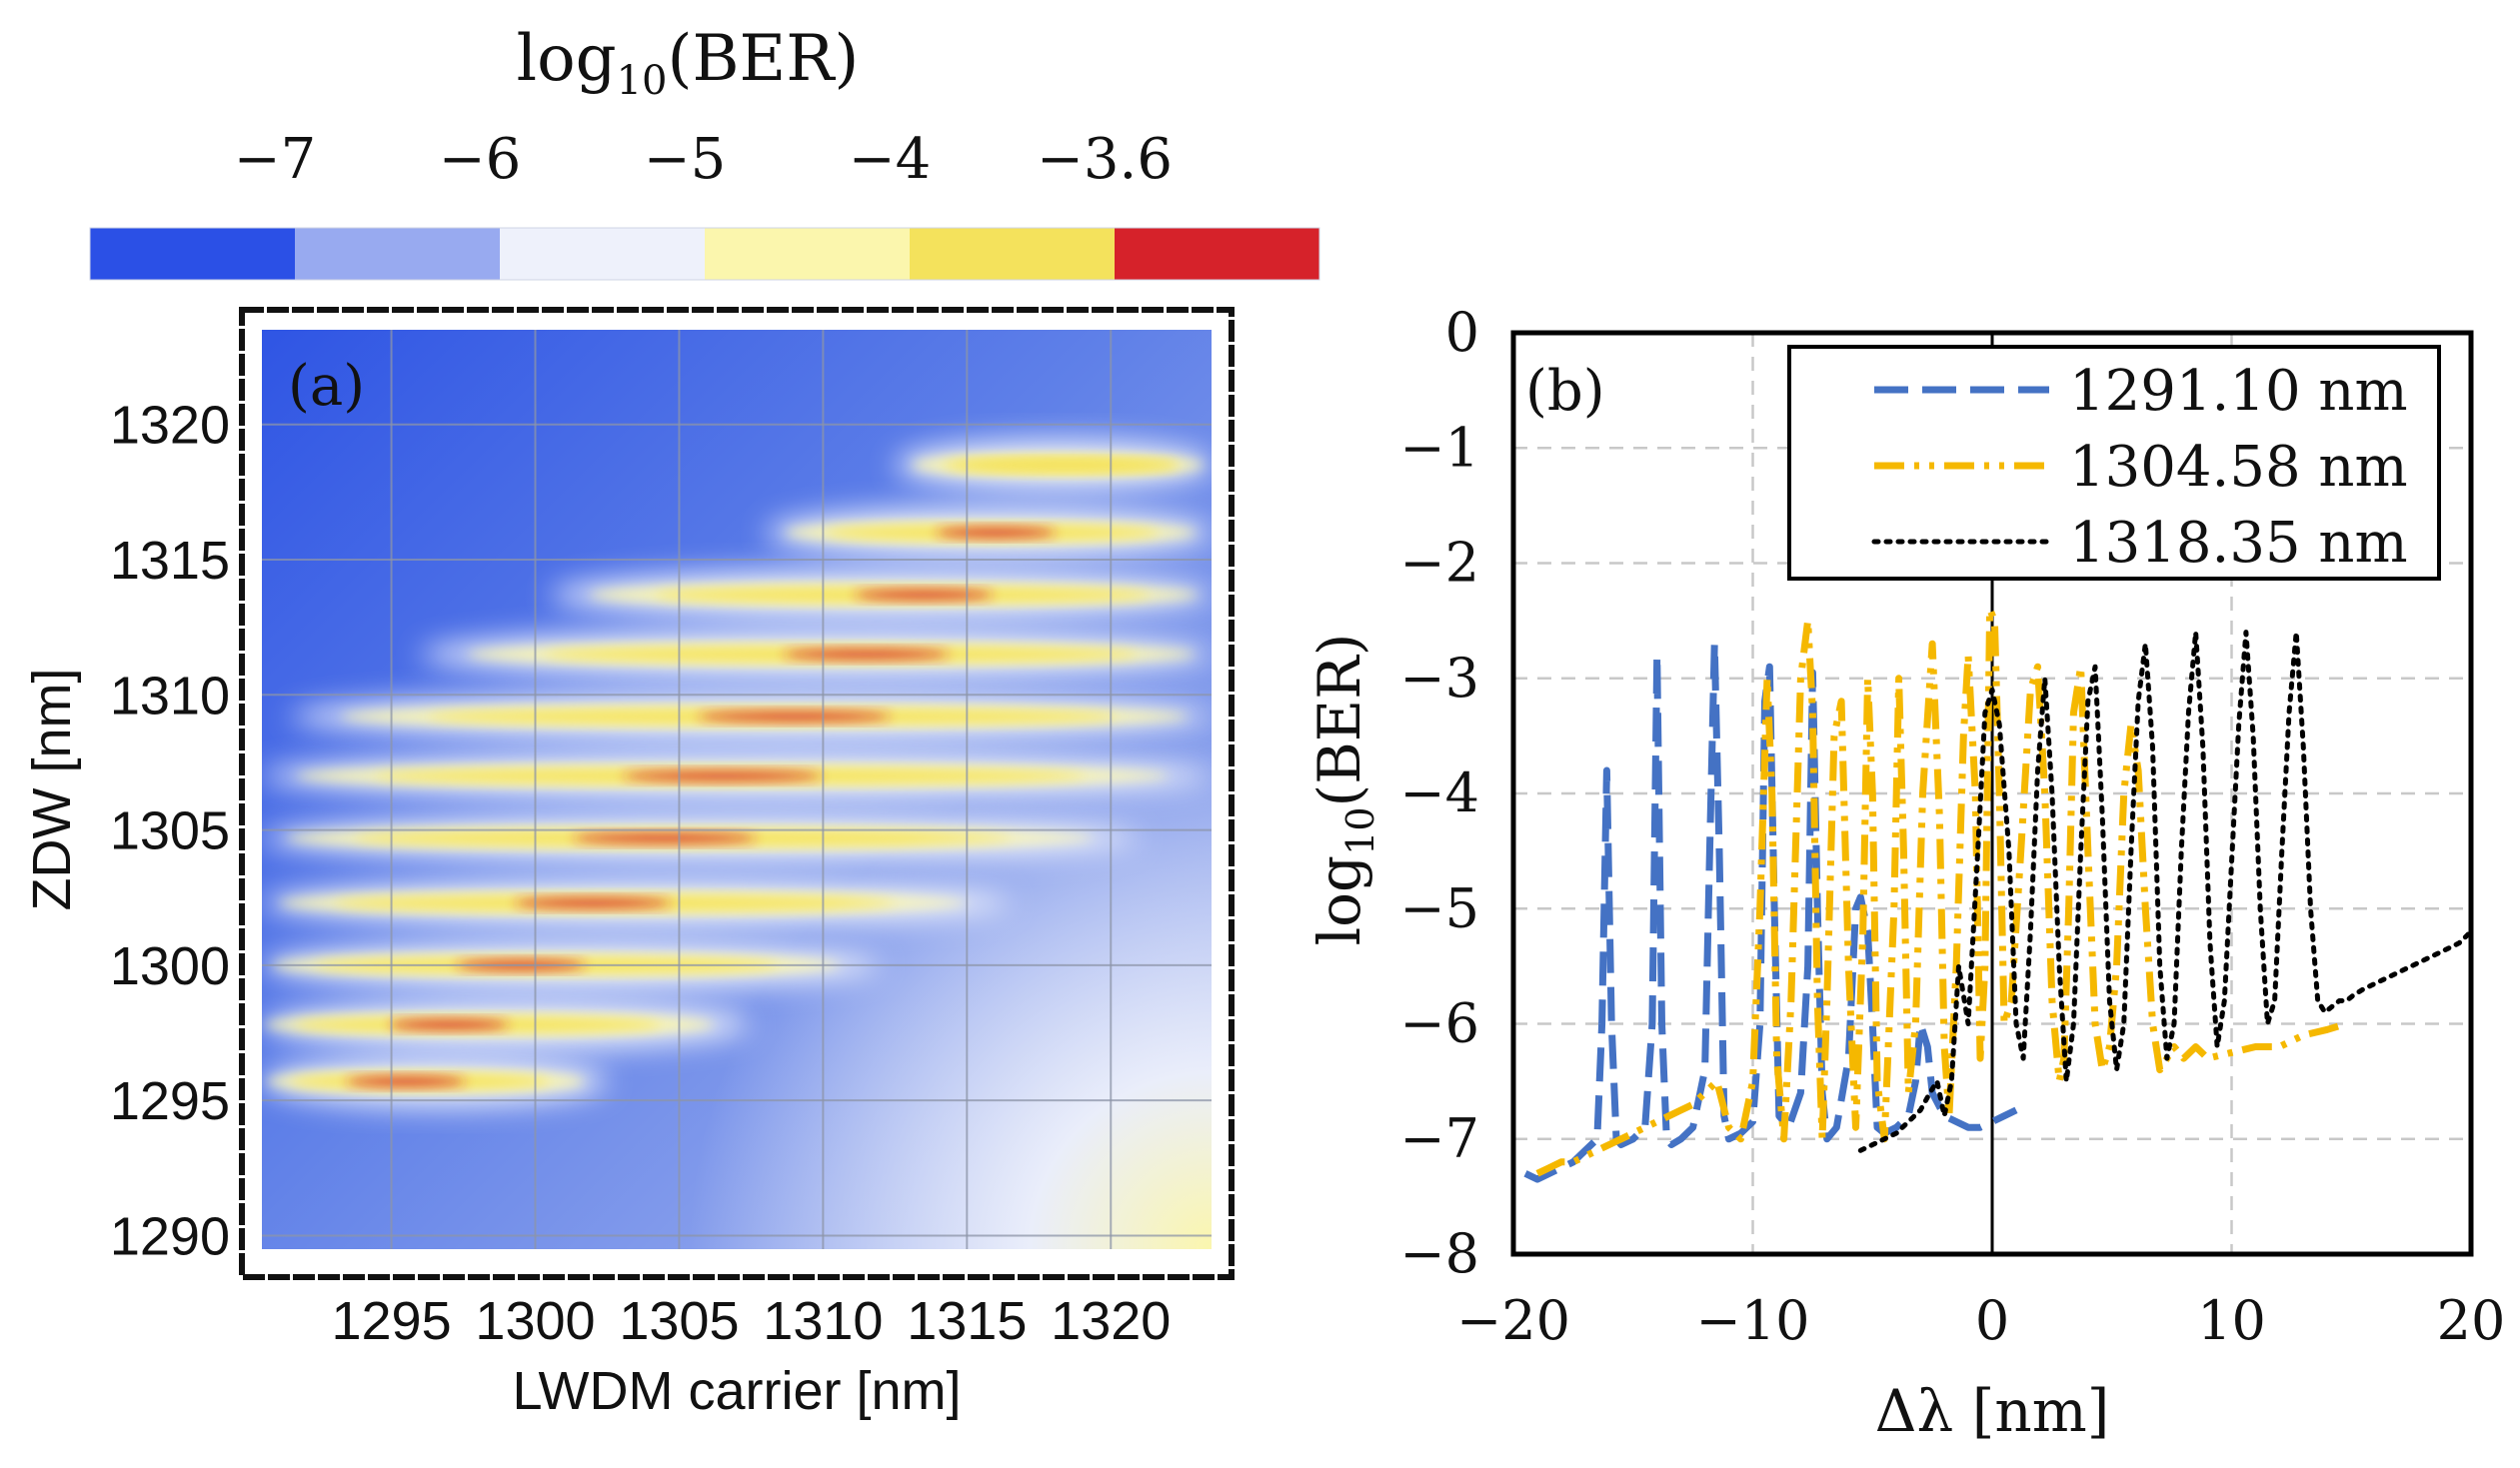  What do you see at coordinates (1439, 1023) in the screenshot?
I see `line-ytick-label: −6` at bounding box center [1439, 1023].